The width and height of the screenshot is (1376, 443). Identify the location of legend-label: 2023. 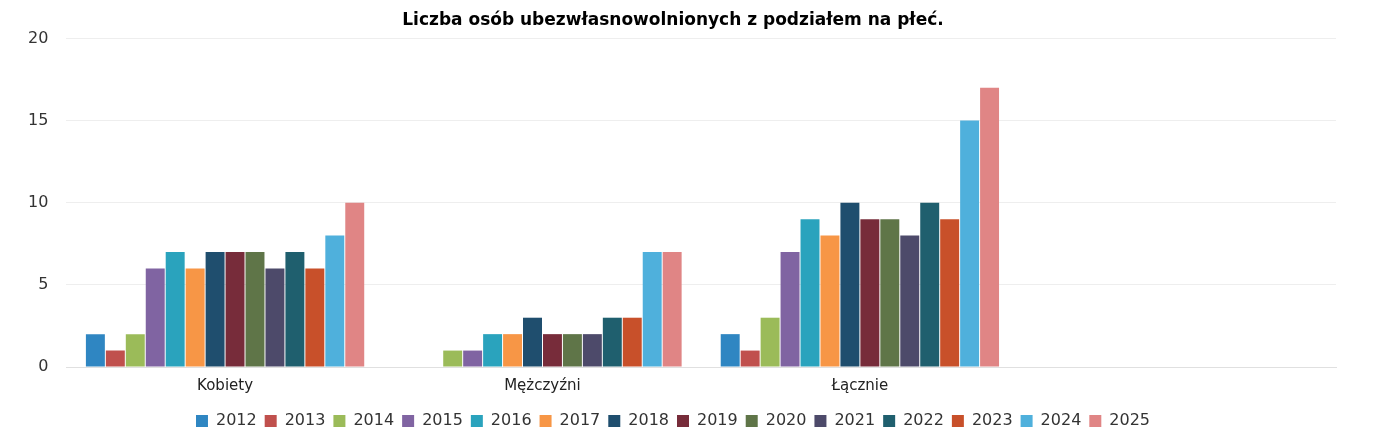
(992, 420).